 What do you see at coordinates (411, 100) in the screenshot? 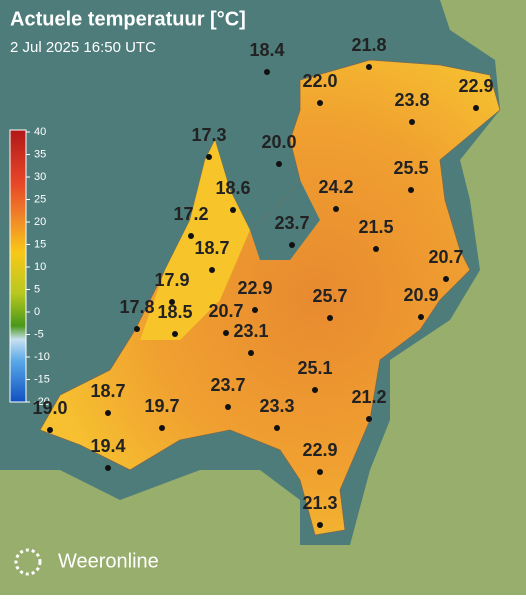
I see `station-value: 23.8` at bounding box center [411, 100].